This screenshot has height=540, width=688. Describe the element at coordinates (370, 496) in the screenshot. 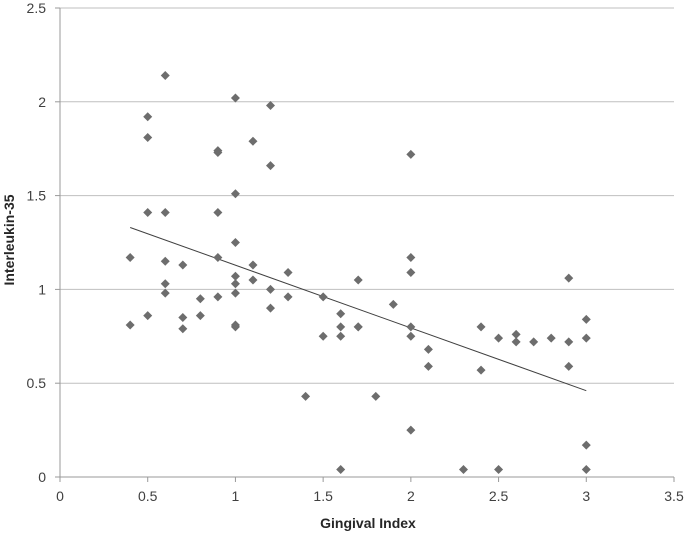

I see `x-axis-tick-labels: 0 0.5 1 1.5 2 2.5 3 3.5` at that location.